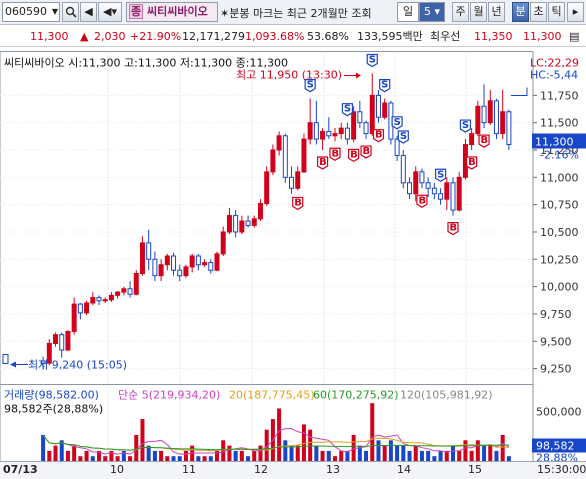  Describe the element at coordinates (574, 36) in the screenshot. I see `quote-menu-icon: ▤` at that location.